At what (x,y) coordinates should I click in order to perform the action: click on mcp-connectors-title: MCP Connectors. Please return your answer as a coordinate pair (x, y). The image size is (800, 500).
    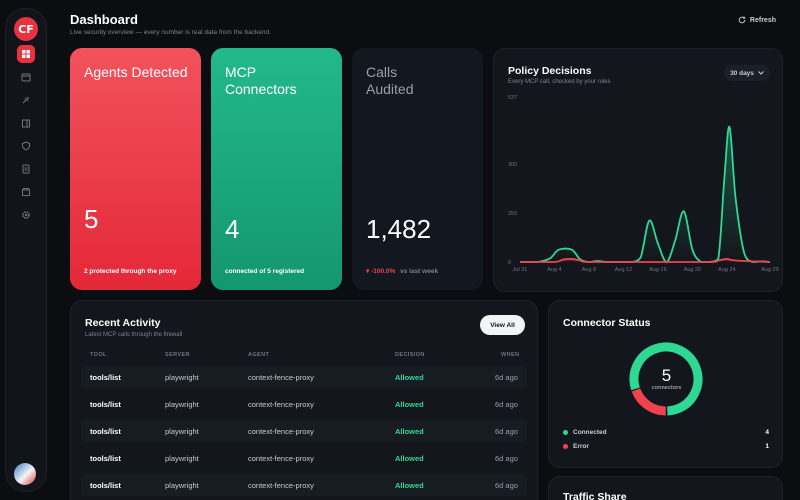
    Looking at the image, I should click on (261, 80).